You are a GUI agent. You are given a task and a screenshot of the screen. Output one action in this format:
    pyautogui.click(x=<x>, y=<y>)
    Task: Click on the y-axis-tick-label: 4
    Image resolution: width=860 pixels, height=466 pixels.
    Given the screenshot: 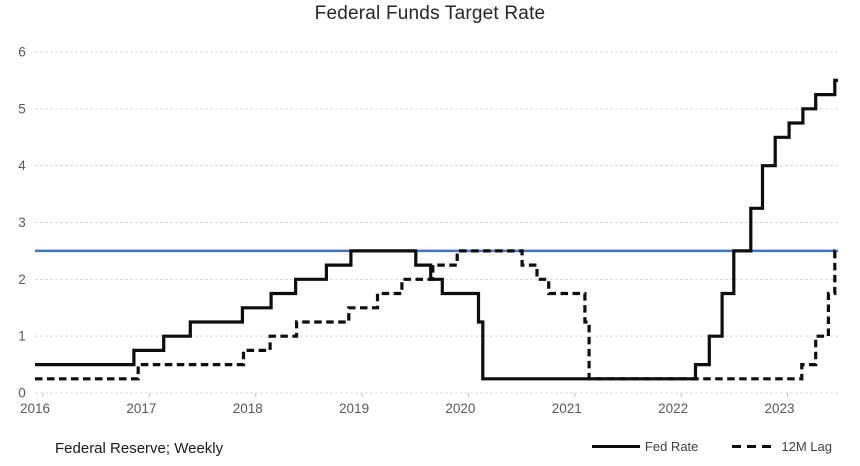 What is the action you would take?
    pyautogui.click(x=22, y=165)
    